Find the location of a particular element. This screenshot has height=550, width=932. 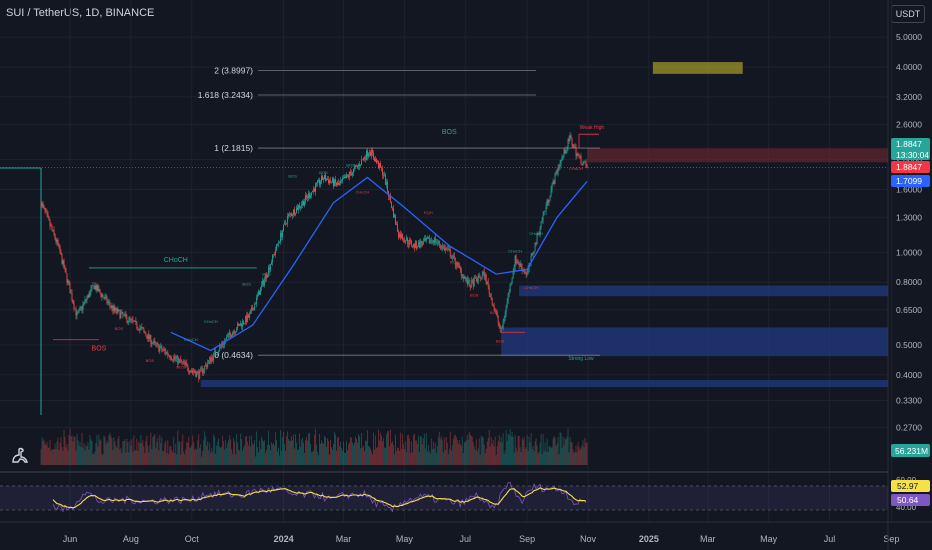

y-tick-label: 0.5000 is located at coordinates (909, 345).